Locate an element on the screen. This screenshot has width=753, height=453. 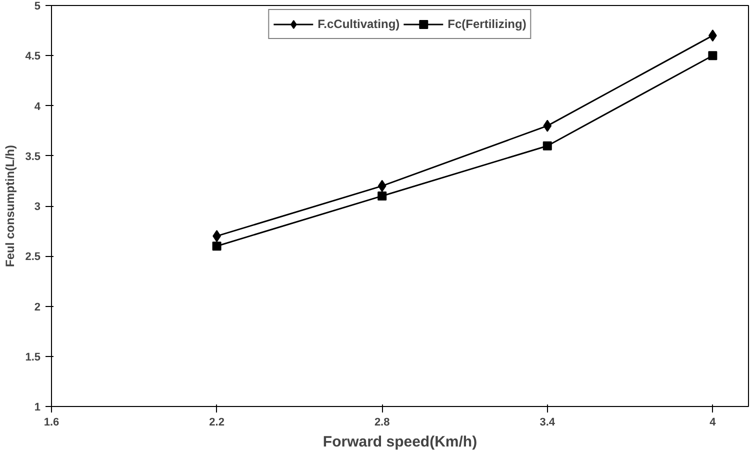
x-tick-label: 3.4 is located at coordinates (548, 422).